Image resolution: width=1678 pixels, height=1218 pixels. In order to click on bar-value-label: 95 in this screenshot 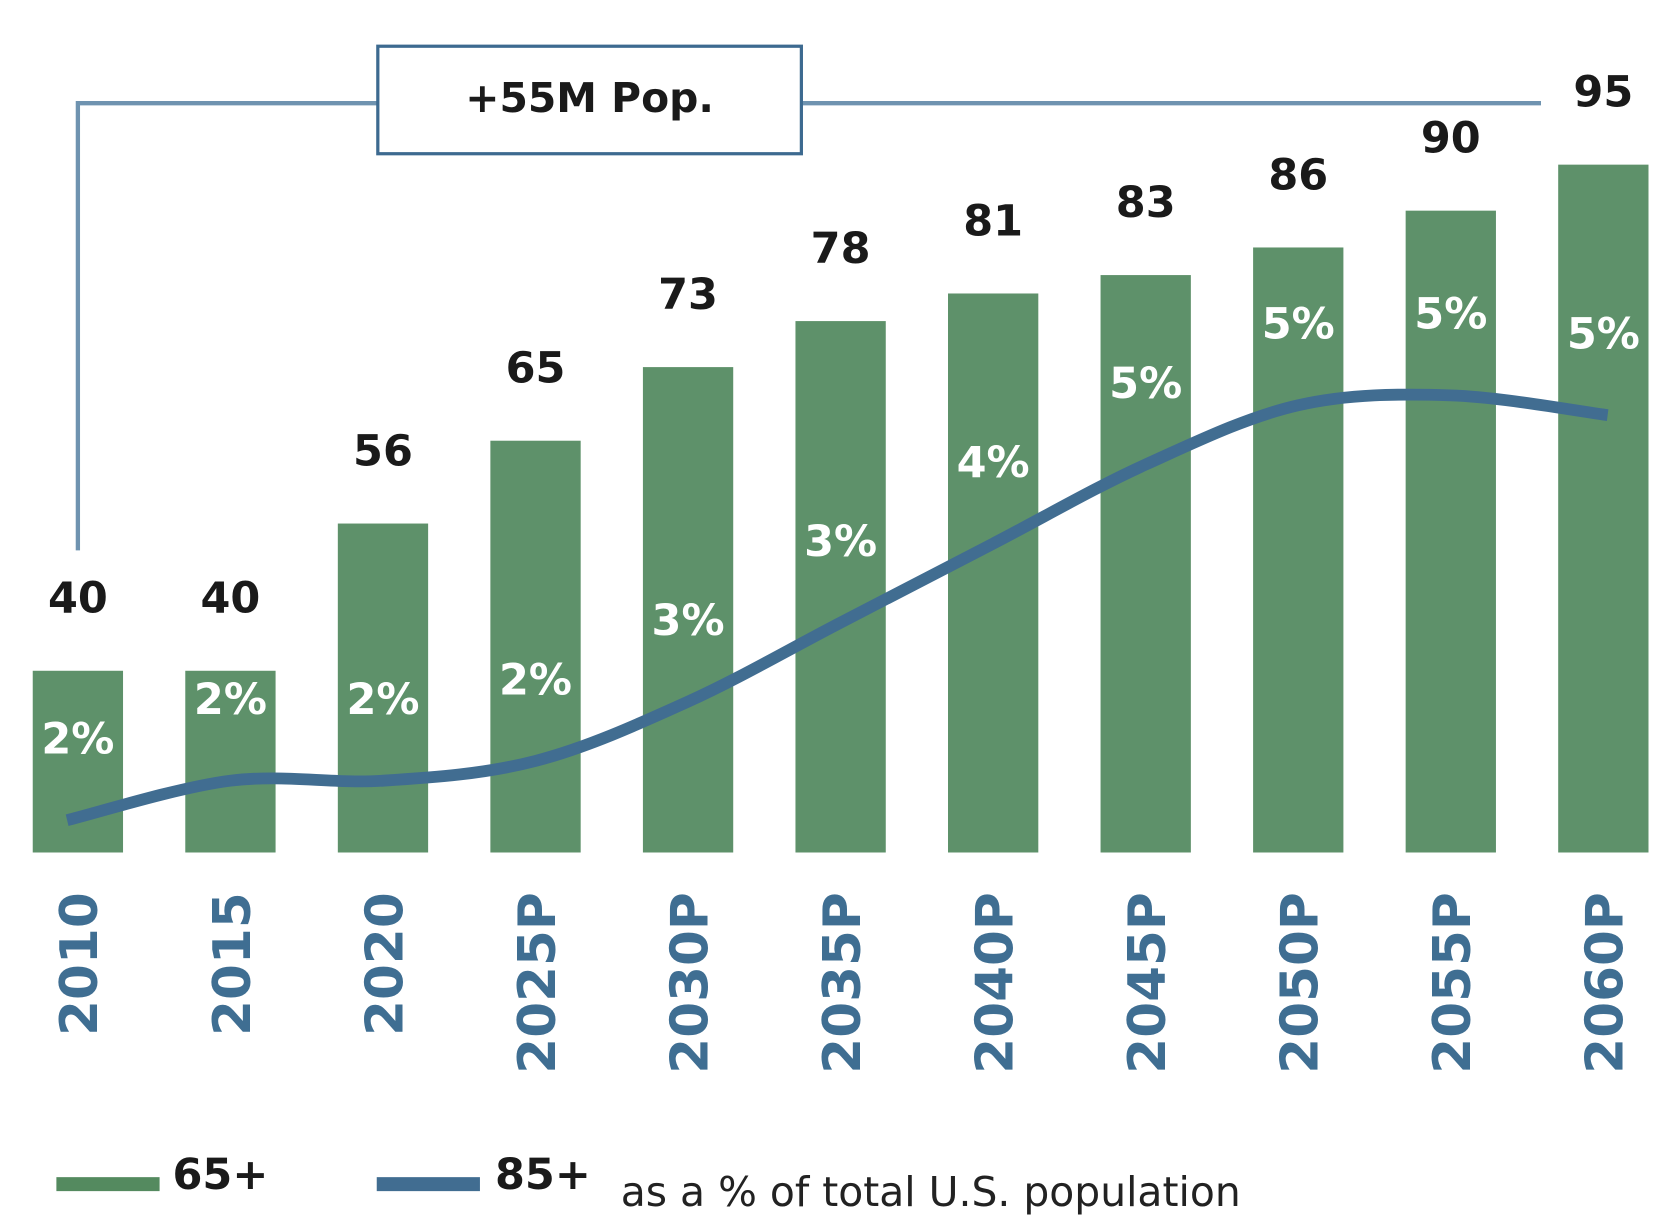, I will do `click(1603, 93)`.